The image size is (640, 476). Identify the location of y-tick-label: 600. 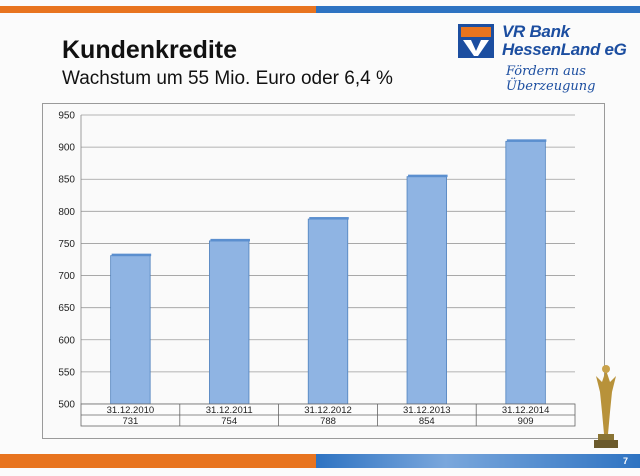
(66, 340).